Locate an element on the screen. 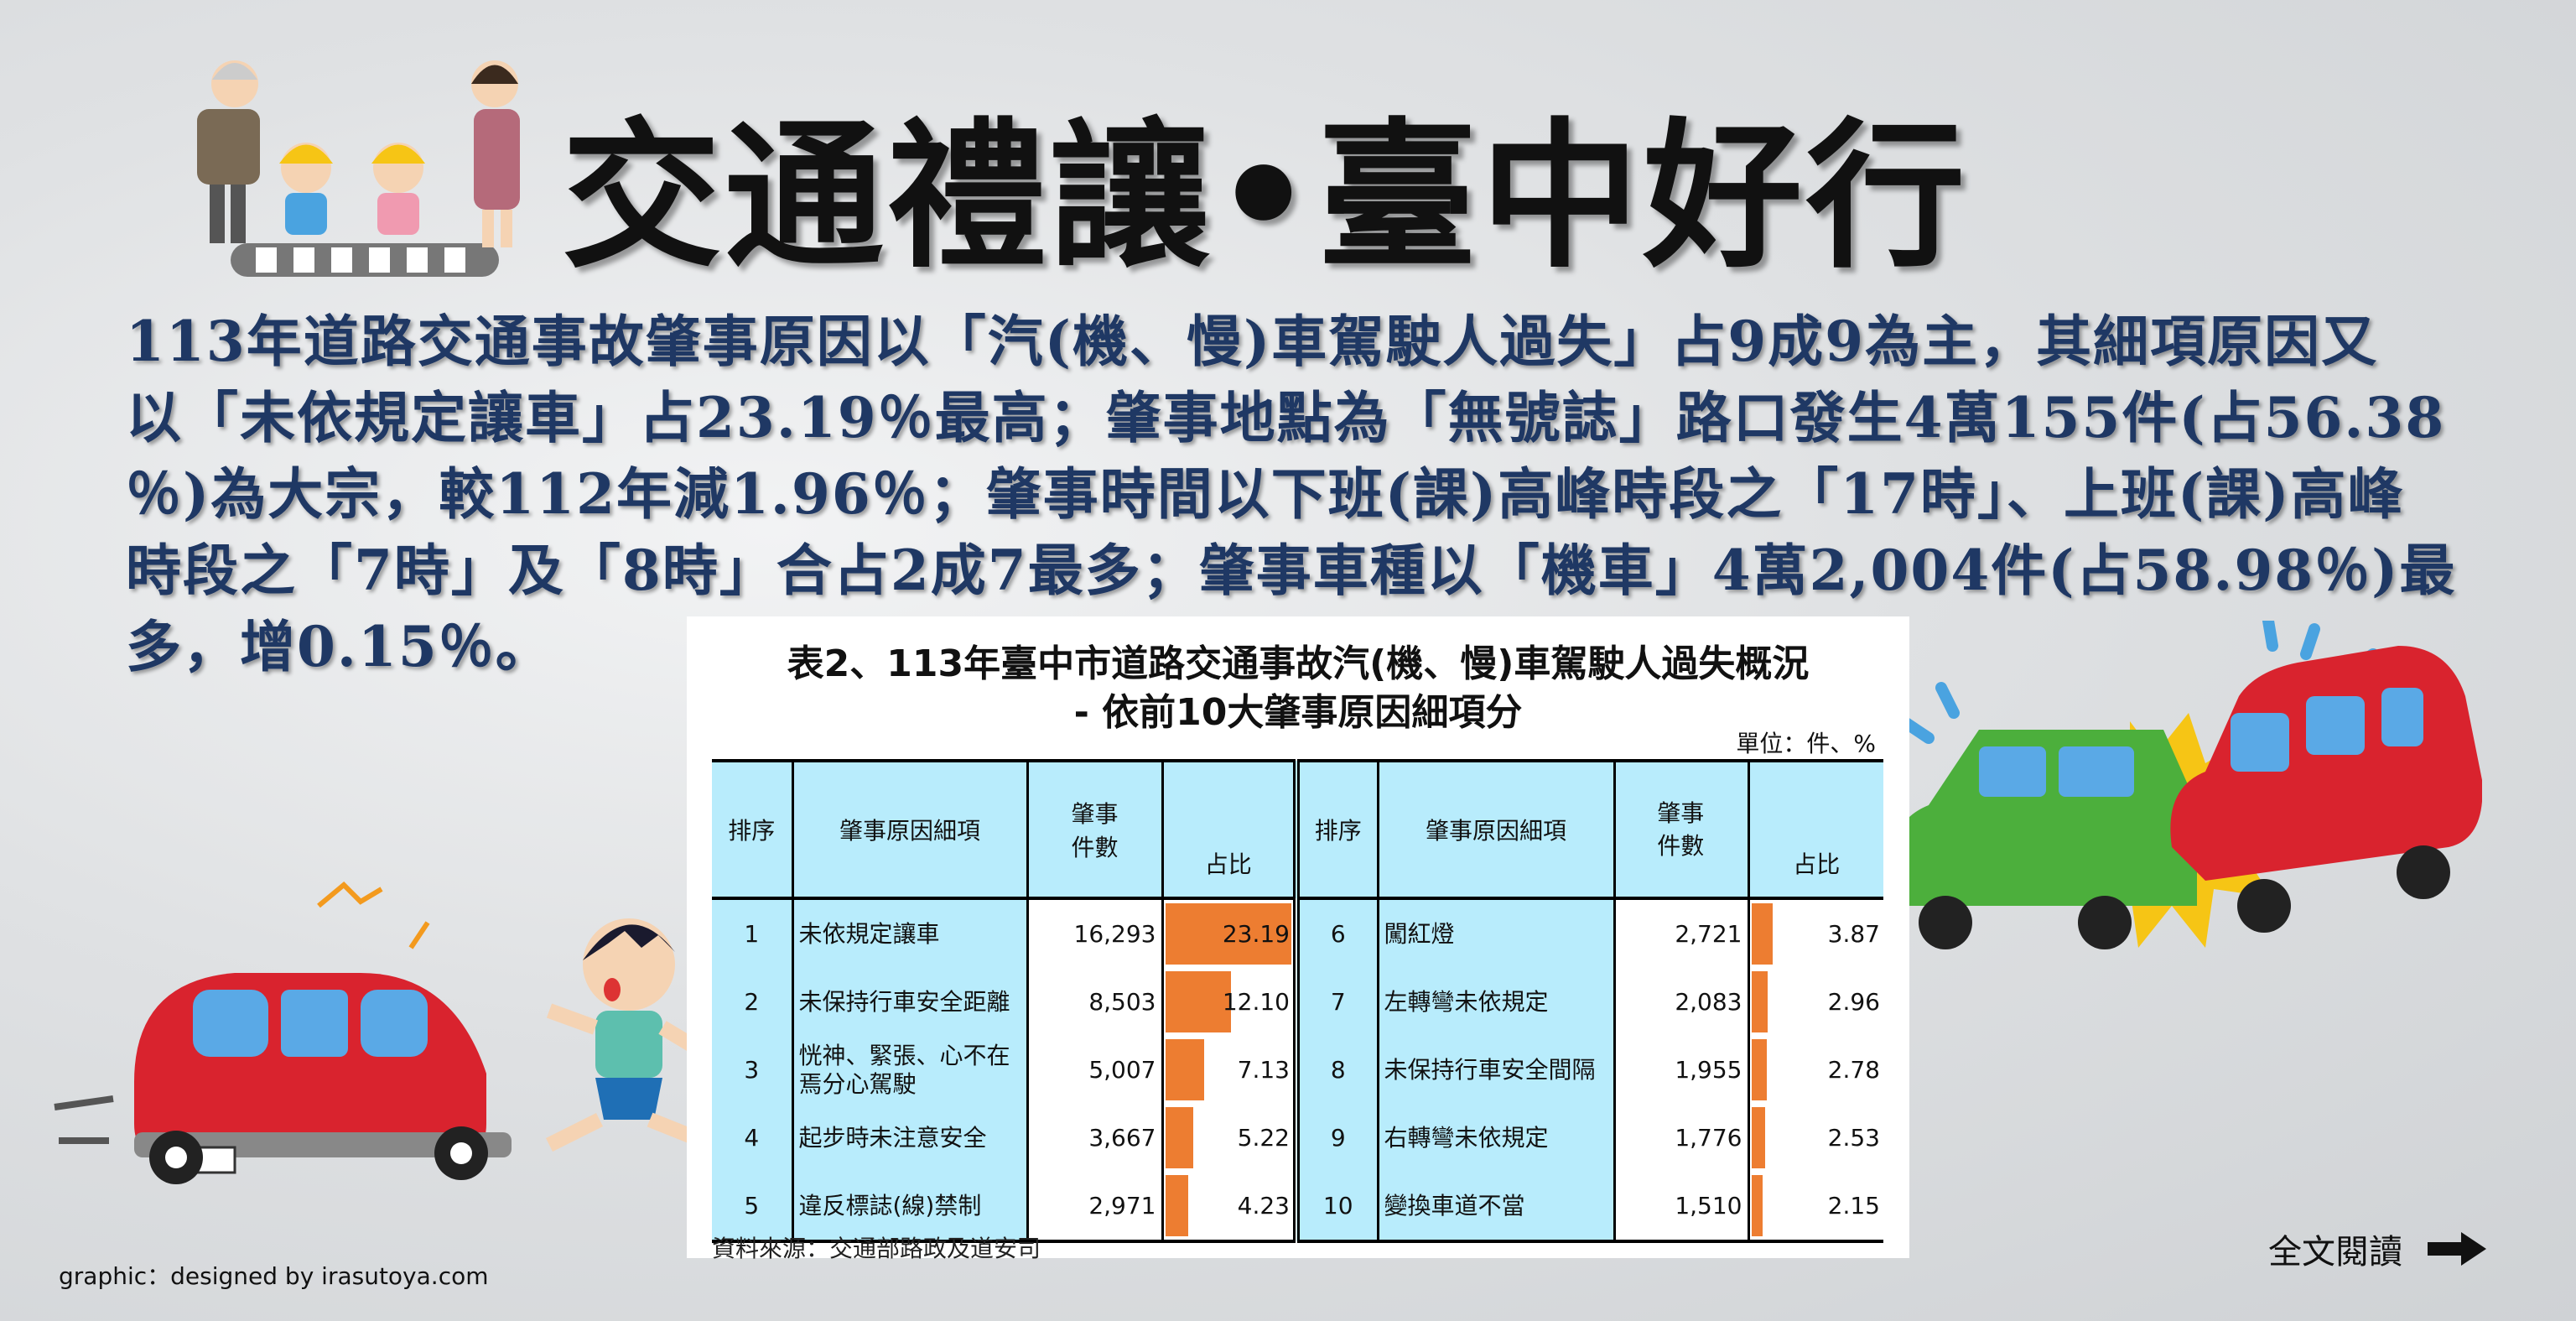 The height and width of the screenshot is (1321, 2576). table-row: 2 未保持行車安全距離 8,503 12.10 7 左轉彎未依規定 2,083 2.96 is located at coordinates (1297, 1002).